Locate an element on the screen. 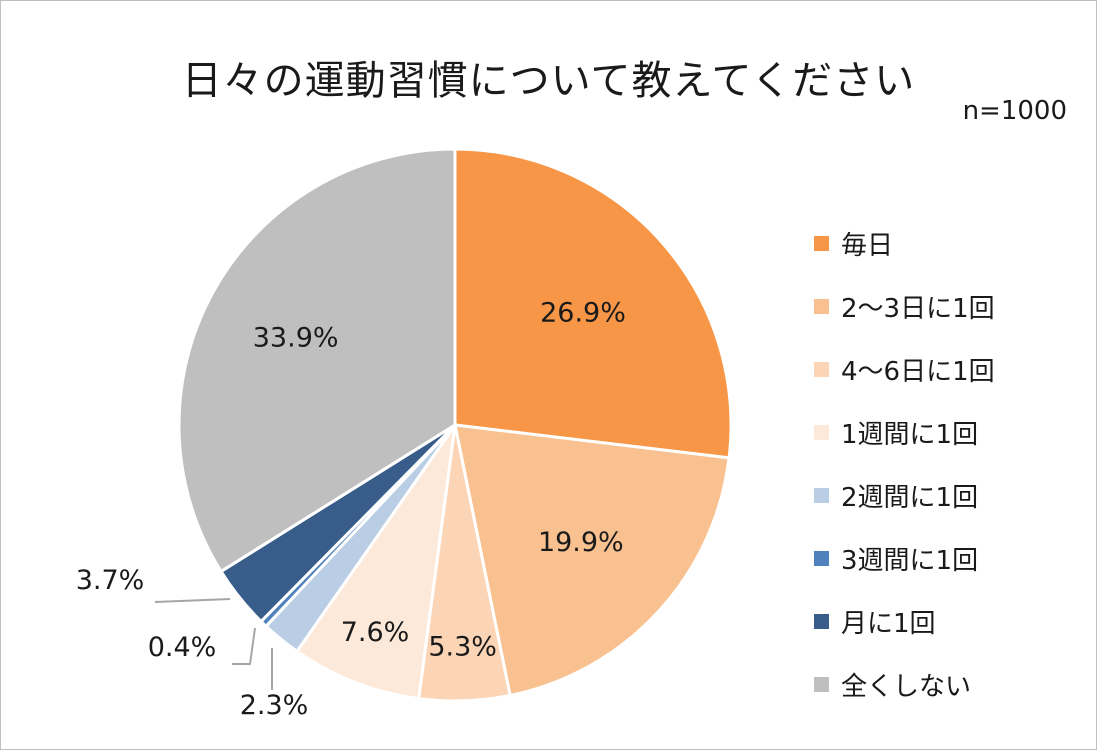 This screenshot has width=1097, height=750. legend-item: 月に1回 is located at coordinates (904, 621).